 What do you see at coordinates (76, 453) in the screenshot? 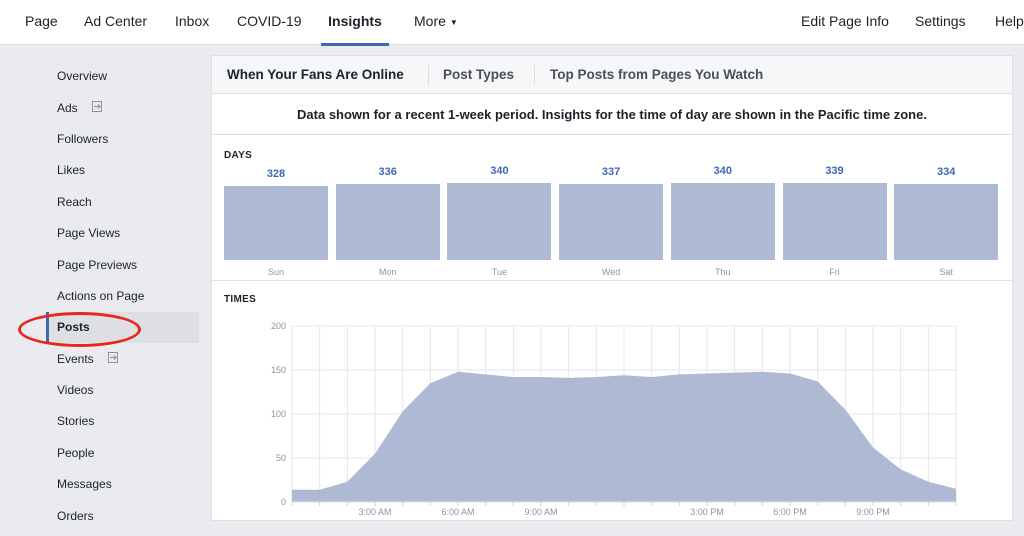
I see `sidebar-item-label: People` at bounding box center [76, 453].